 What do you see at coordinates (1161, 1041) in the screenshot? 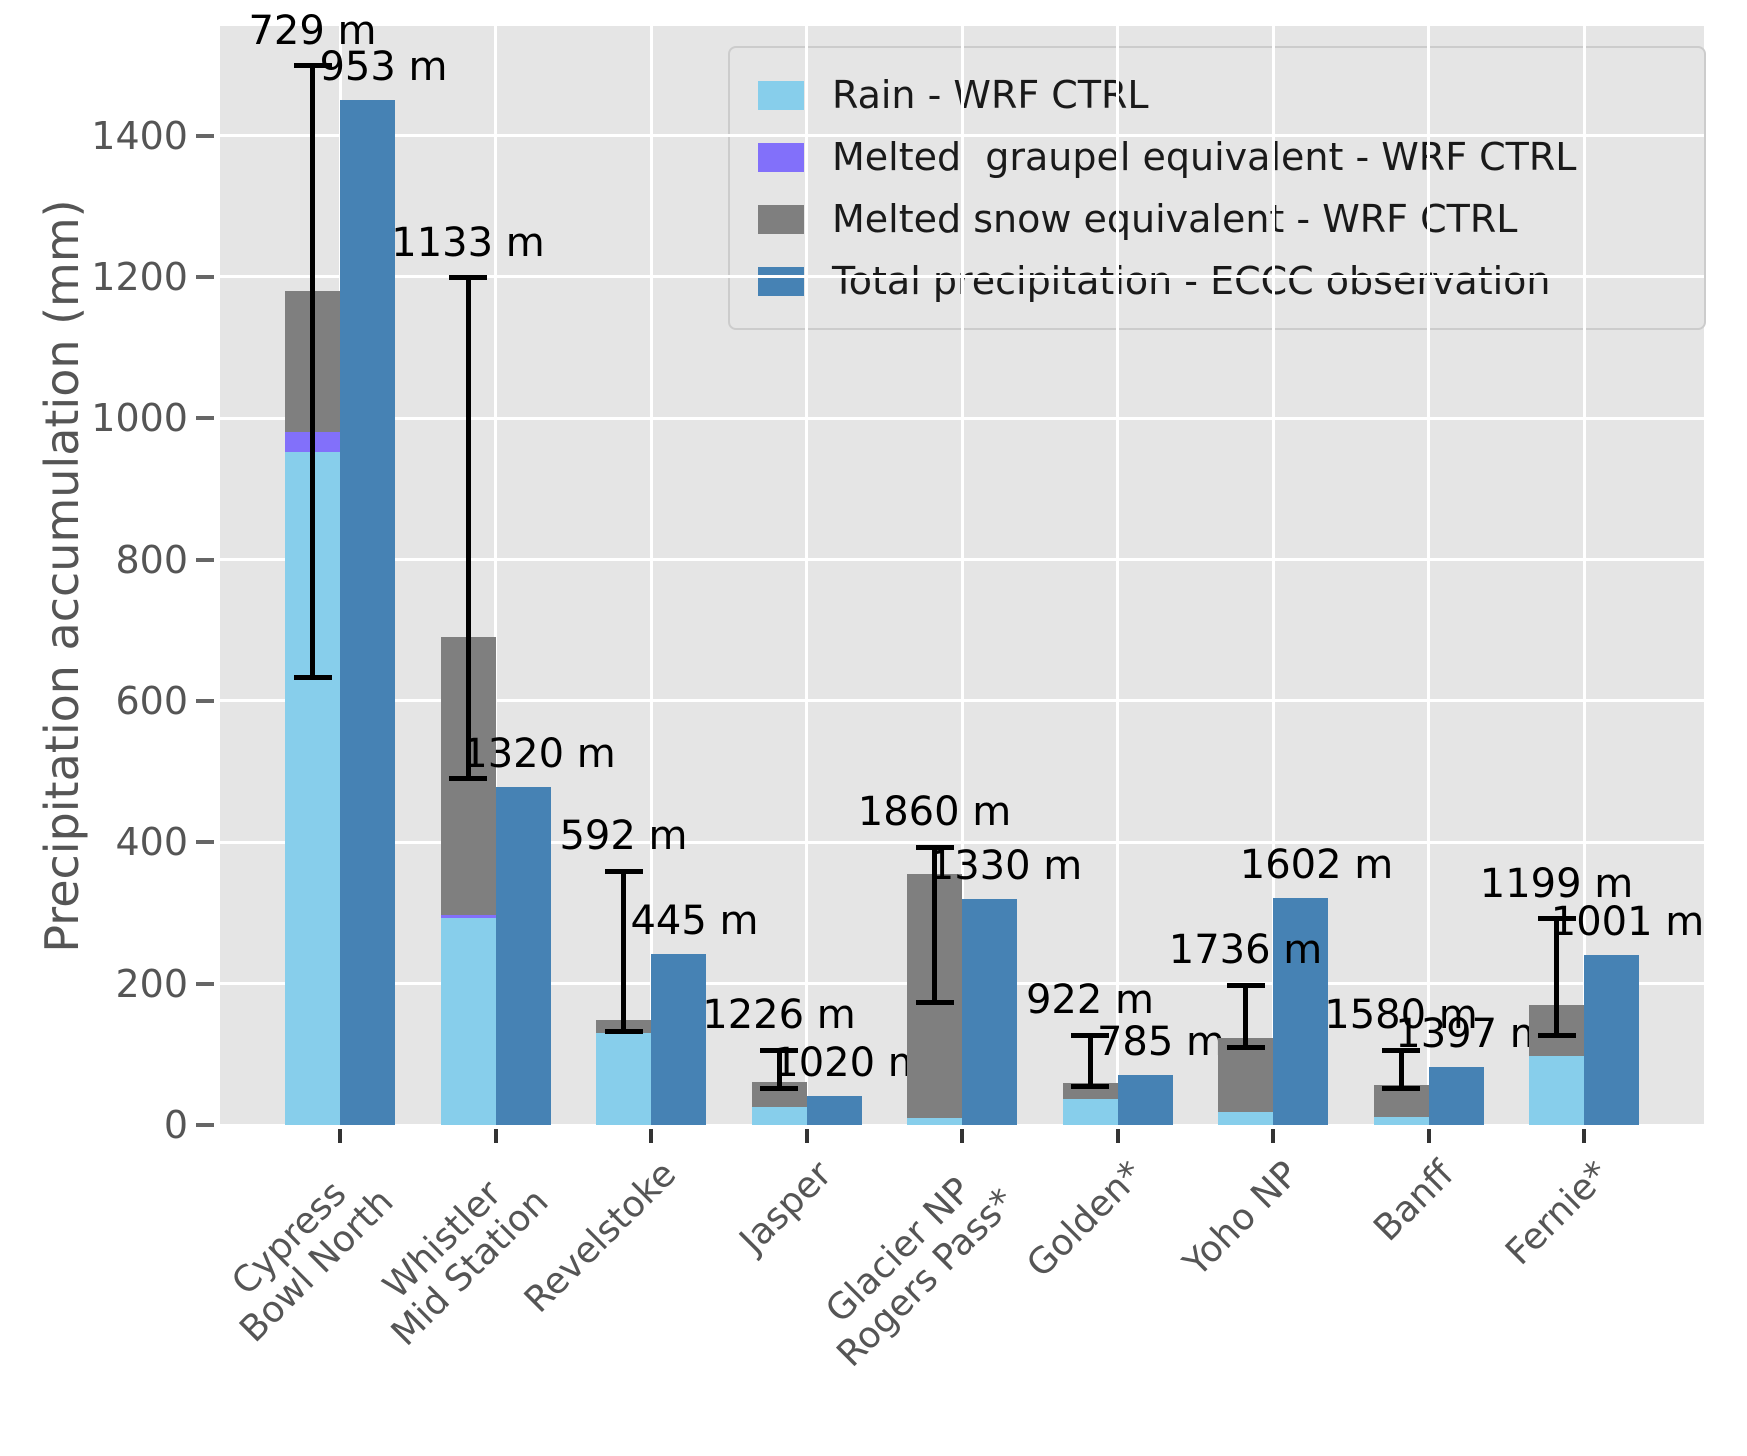
I see `elevation-label-eccc: 785 m` at bounding box center [1161, 1041].